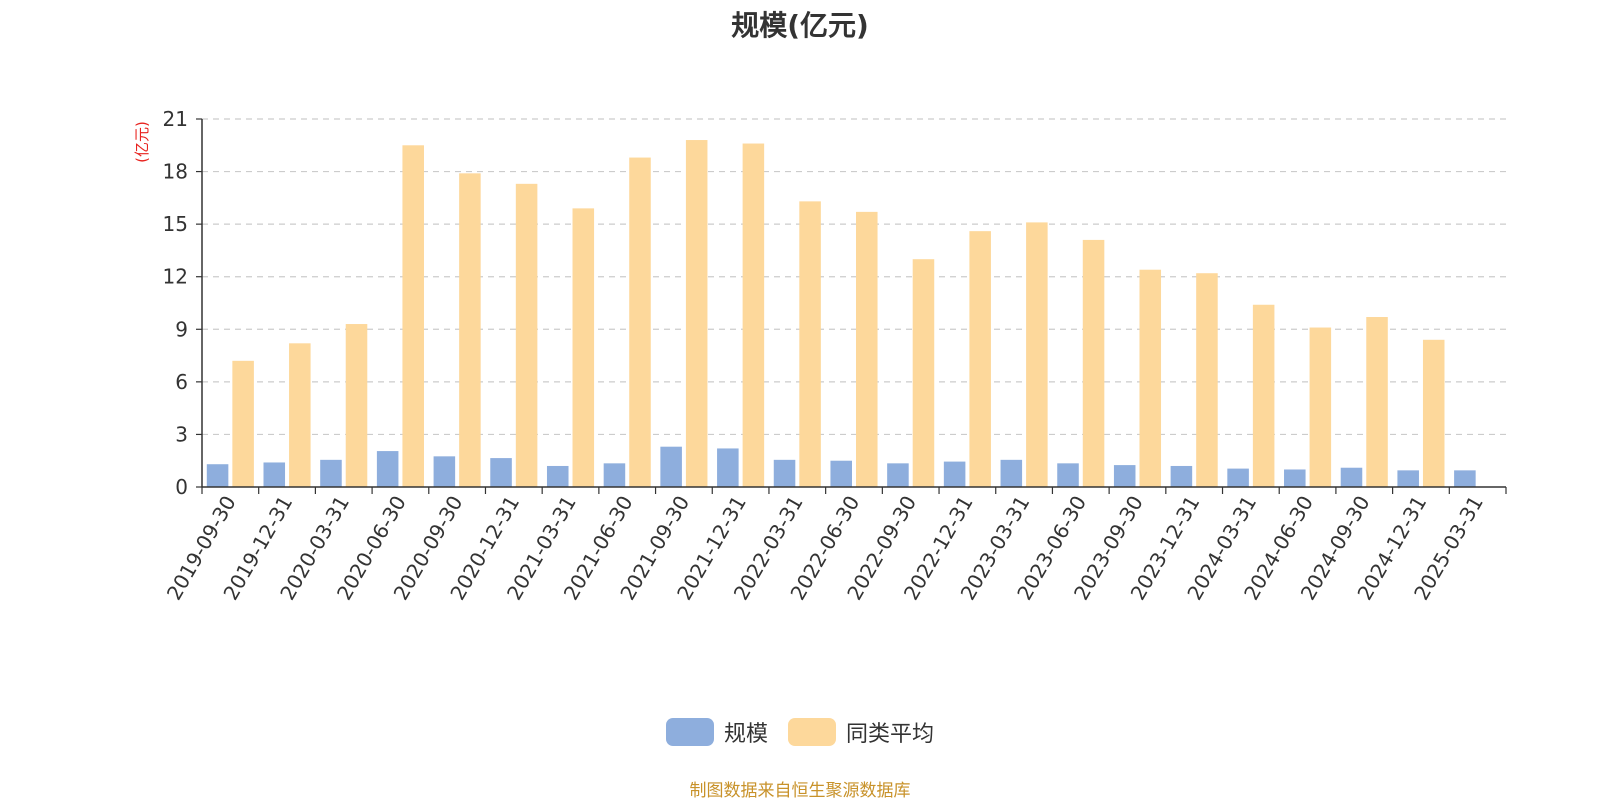  Describe the element at coordinates (800, 25) in the screenshot. I see `chart-title: 规模(亿元)` at that location.